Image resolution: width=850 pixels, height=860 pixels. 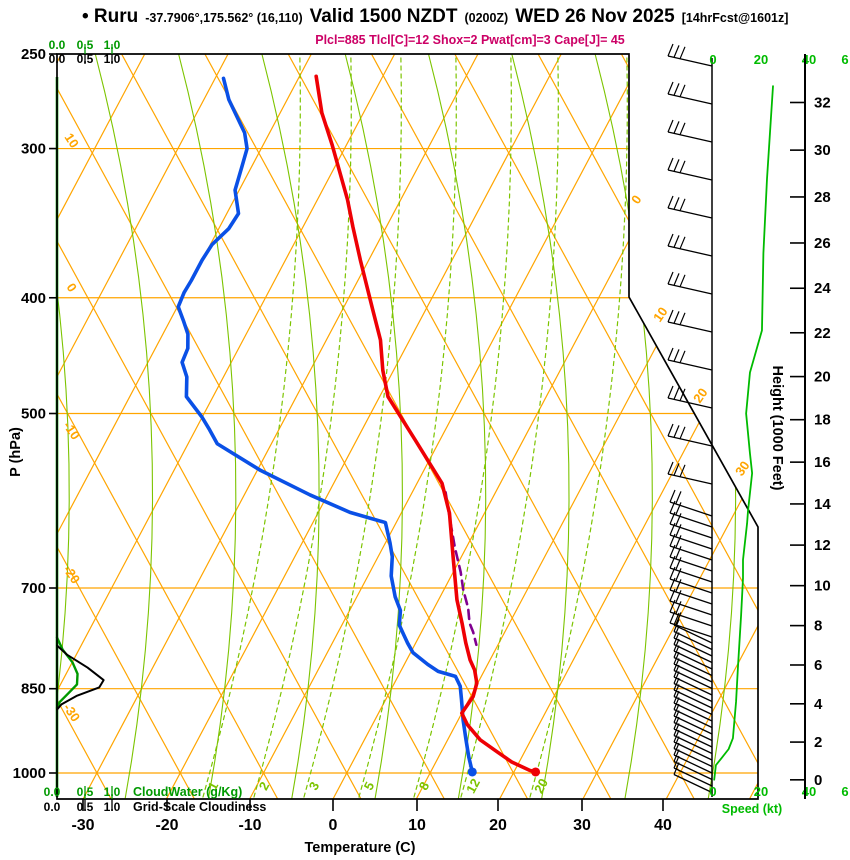 What do you see at coordinates (71, 287) in the screenshot?
I see `adiabat-label: 0` at bounding box center [71, 287].